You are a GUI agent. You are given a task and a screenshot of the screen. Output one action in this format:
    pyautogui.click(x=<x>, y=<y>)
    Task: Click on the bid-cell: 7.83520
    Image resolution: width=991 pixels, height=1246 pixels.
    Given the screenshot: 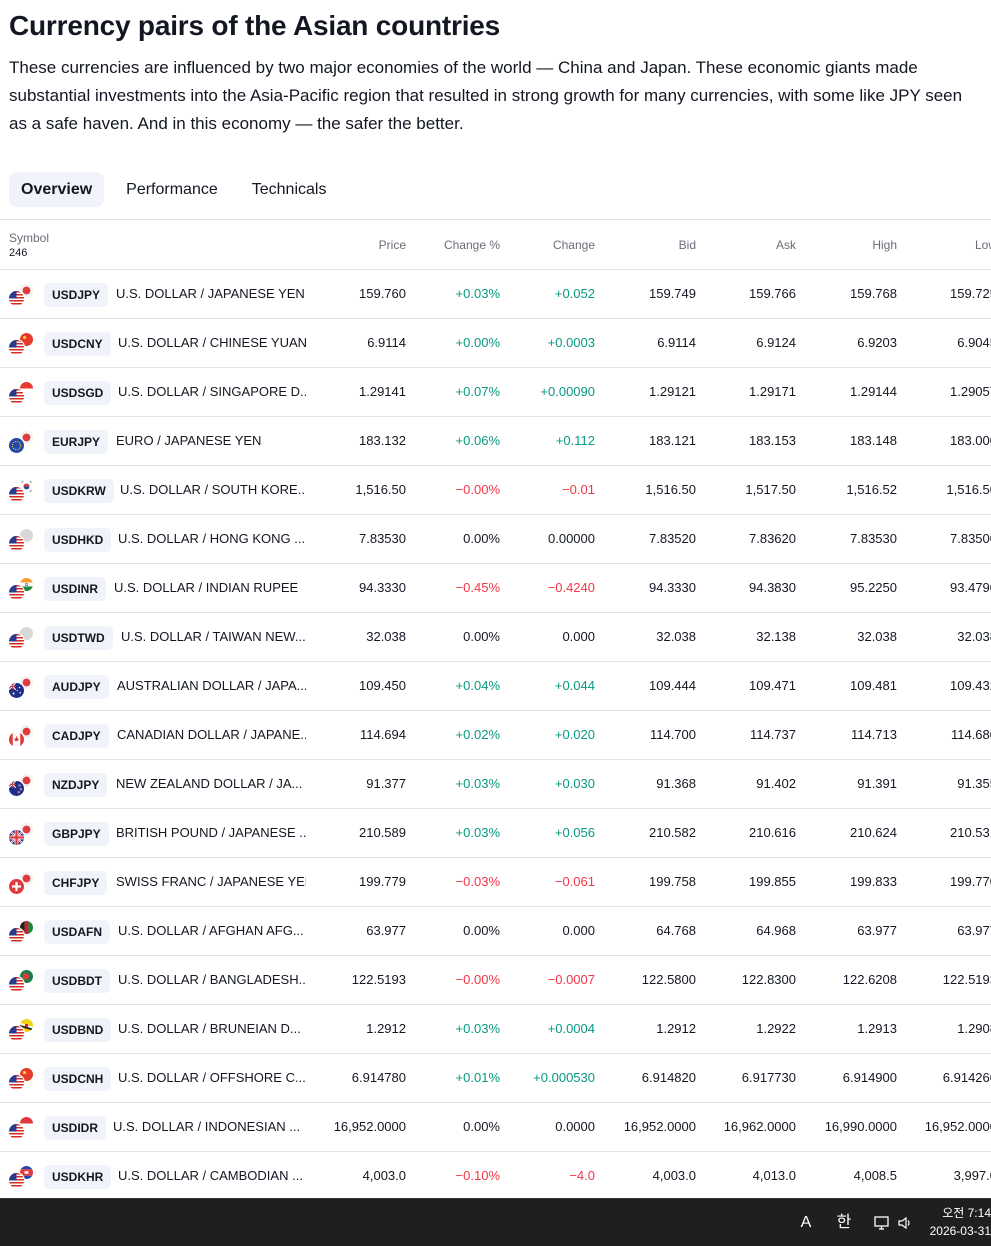 What is the action you would take?
    pyautogui.click(x=672, y=538)
    